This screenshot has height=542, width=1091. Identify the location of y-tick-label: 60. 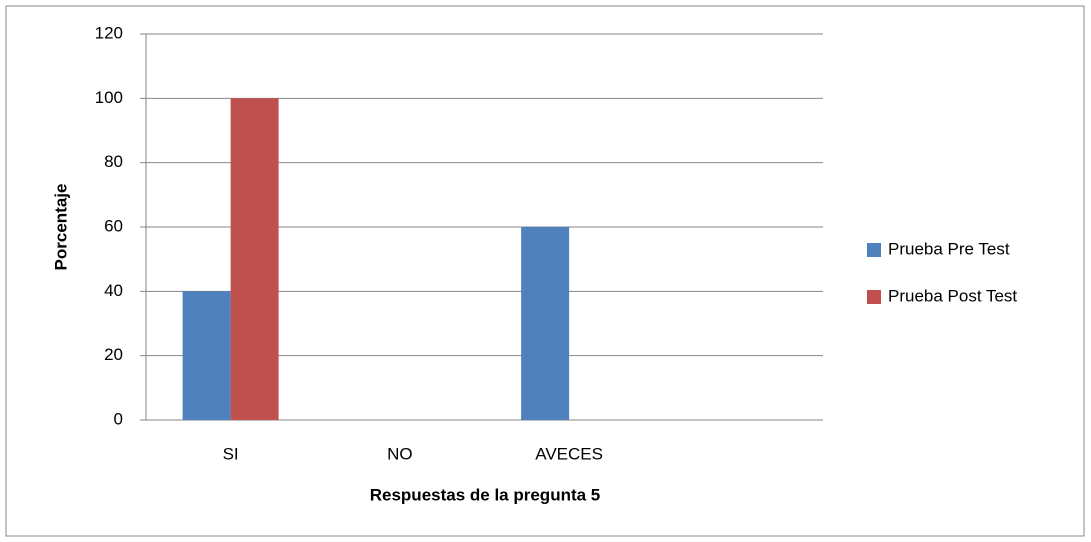
(113, 225).